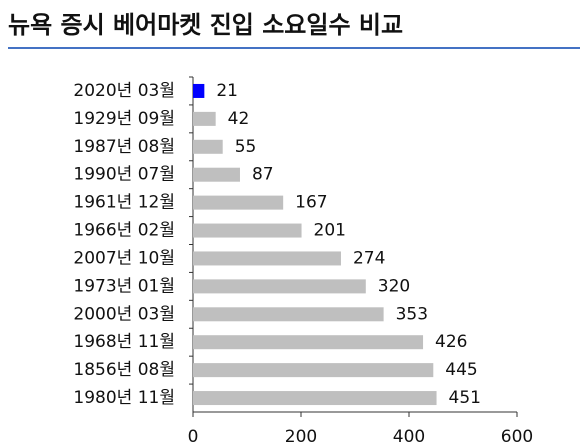  I want to click on y-tick-label: 2020년 03월, so click(124, 91).